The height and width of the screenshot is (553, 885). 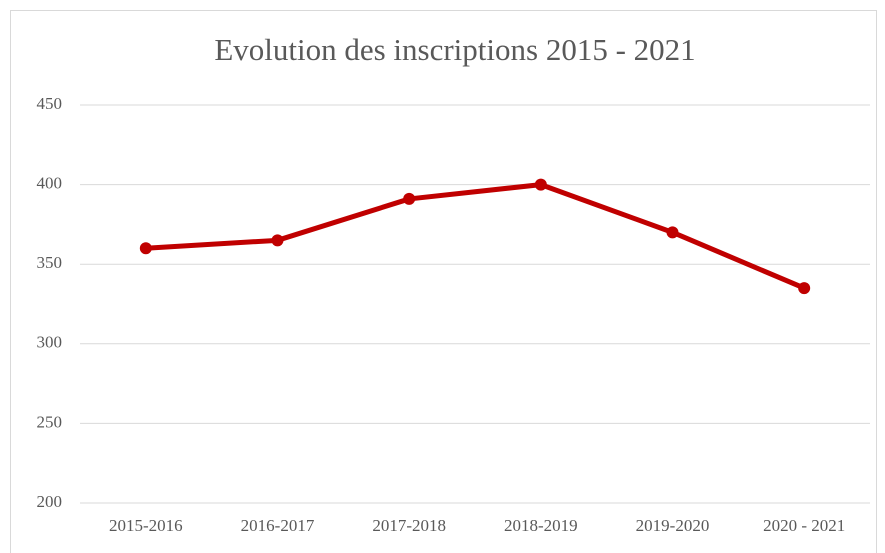 What do you see at coordinates (50, 342) in the screenshot?
I see `y-tick-label: 300` at bounding box center [50, 342].